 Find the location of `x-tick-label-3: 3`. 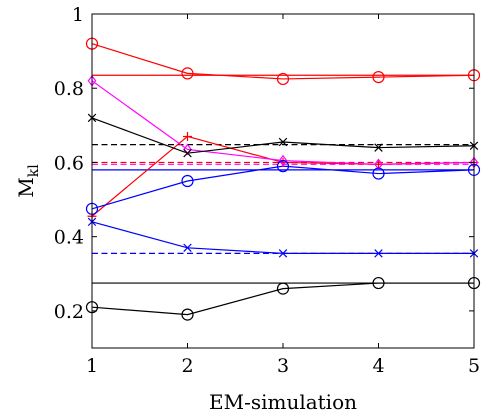

x-tick-label-3: 3 is located at coordinates (283, 366).